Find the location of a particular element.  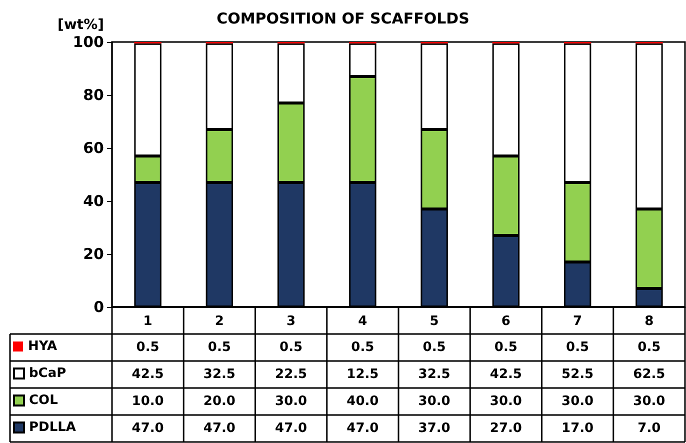

legend-label: HYA is located at coordinates (43, 346).